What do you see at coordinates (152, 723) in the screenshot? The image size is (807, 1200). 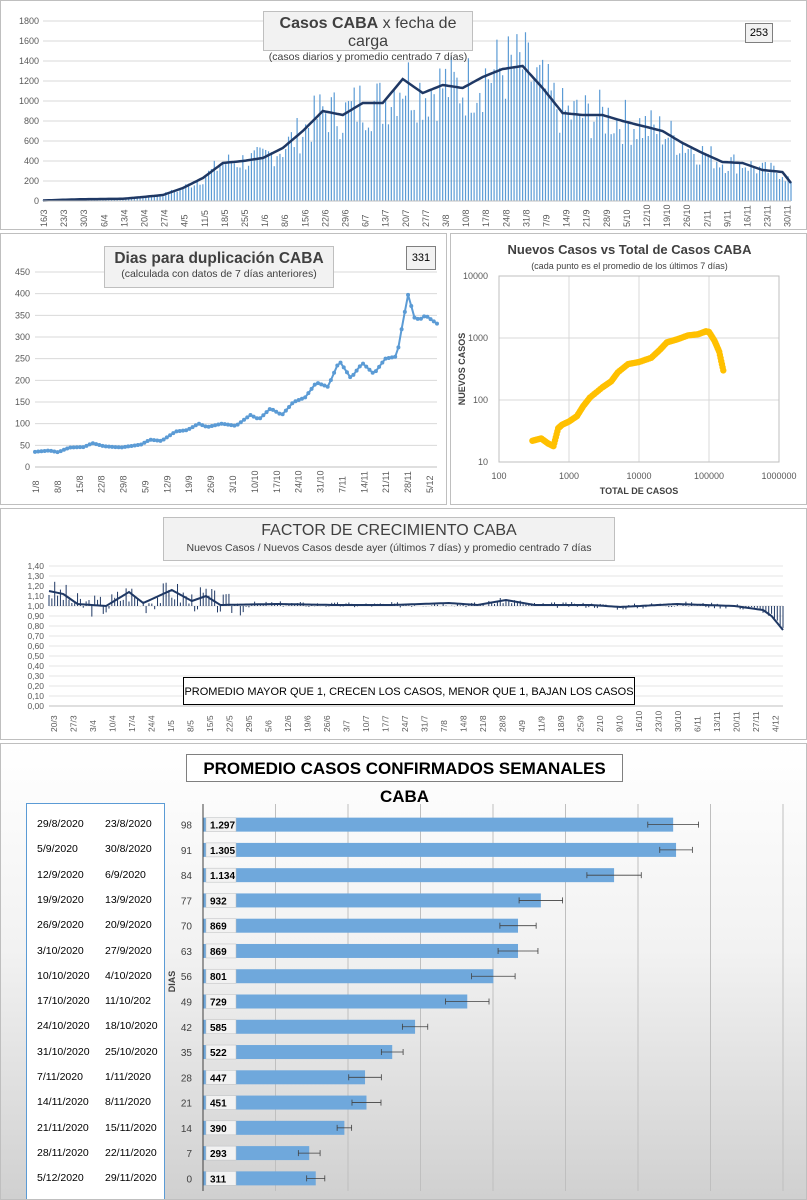 I see `x-tick-label: 24/4` at bounding box center [152, 723].